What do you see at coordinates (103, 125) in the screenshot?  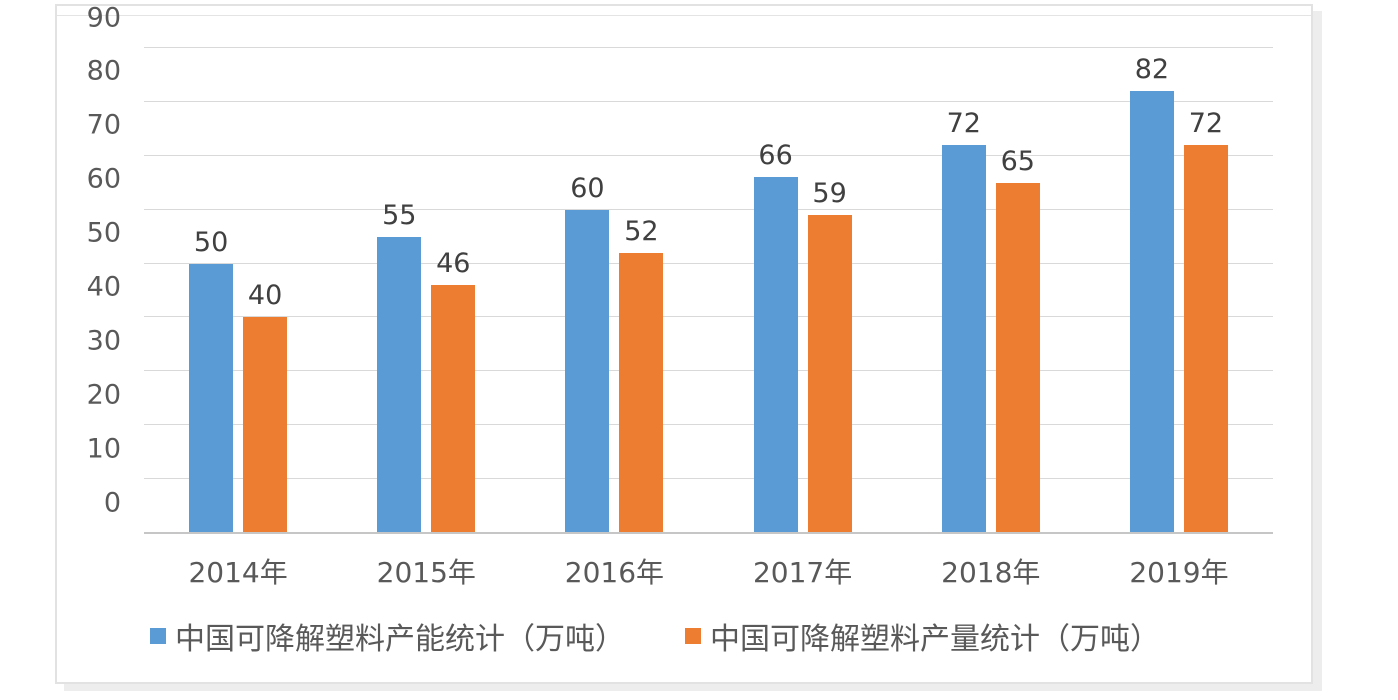 I see `y-axis-tick-label: 70` at bounding box center [103, 125].